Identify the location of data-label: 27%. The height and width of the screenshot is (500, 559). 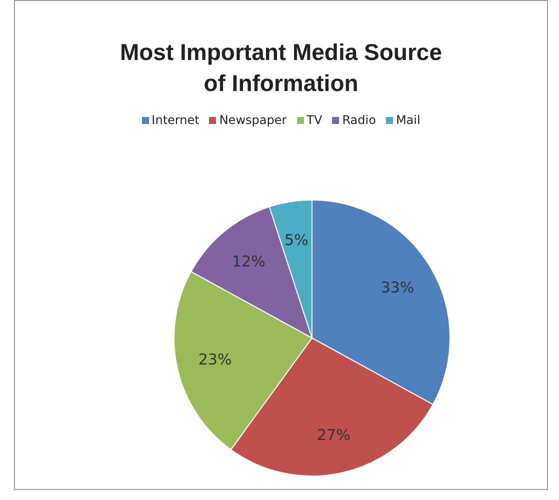
(333, 435).